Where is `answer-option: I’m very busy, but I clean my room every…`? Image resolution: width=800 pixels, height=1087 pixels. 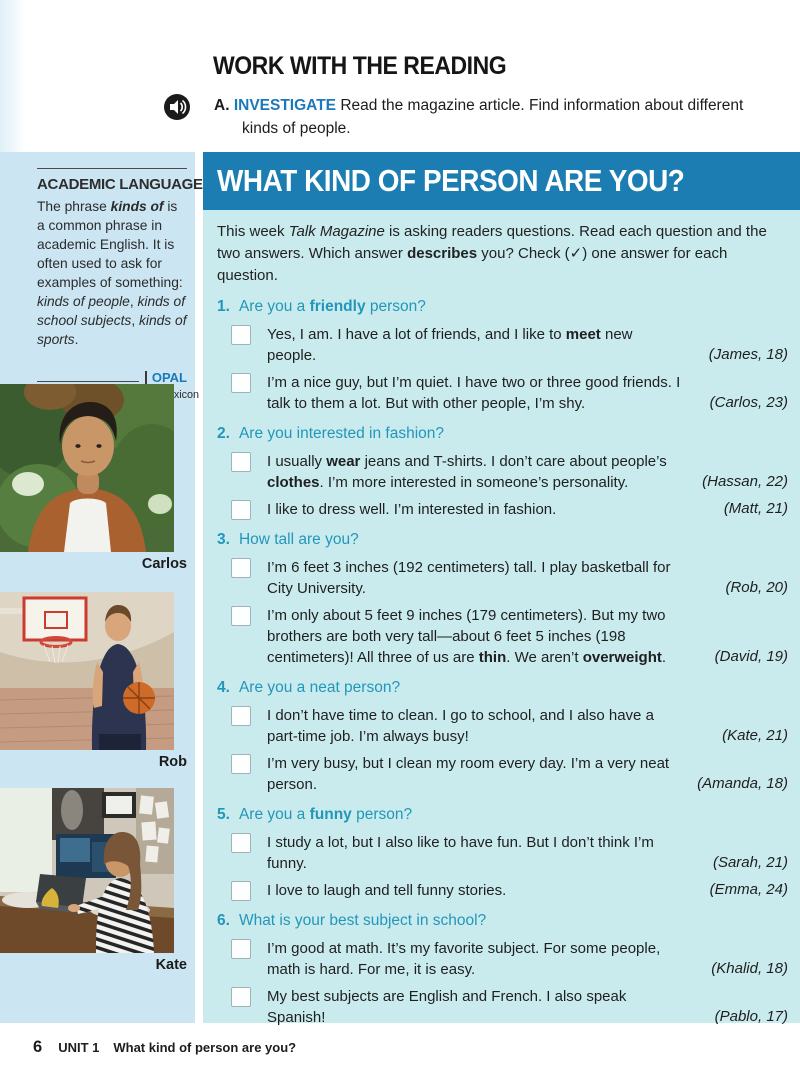 answer-option: I’m very busy, but I clean my room every… is located at coordinates (509, 774).